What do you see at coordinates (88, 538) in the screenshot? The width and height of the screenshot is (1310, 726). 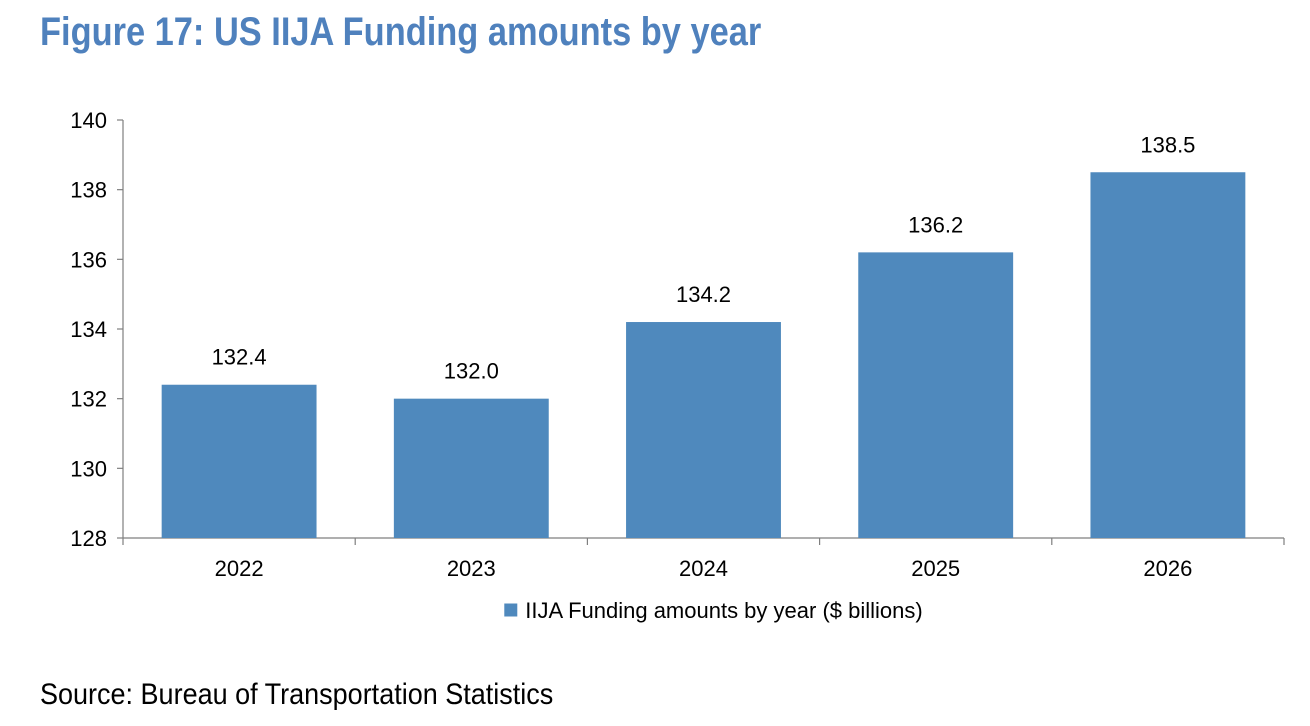 I see `y-tick-label: 128` at bounding box center [88, 538].